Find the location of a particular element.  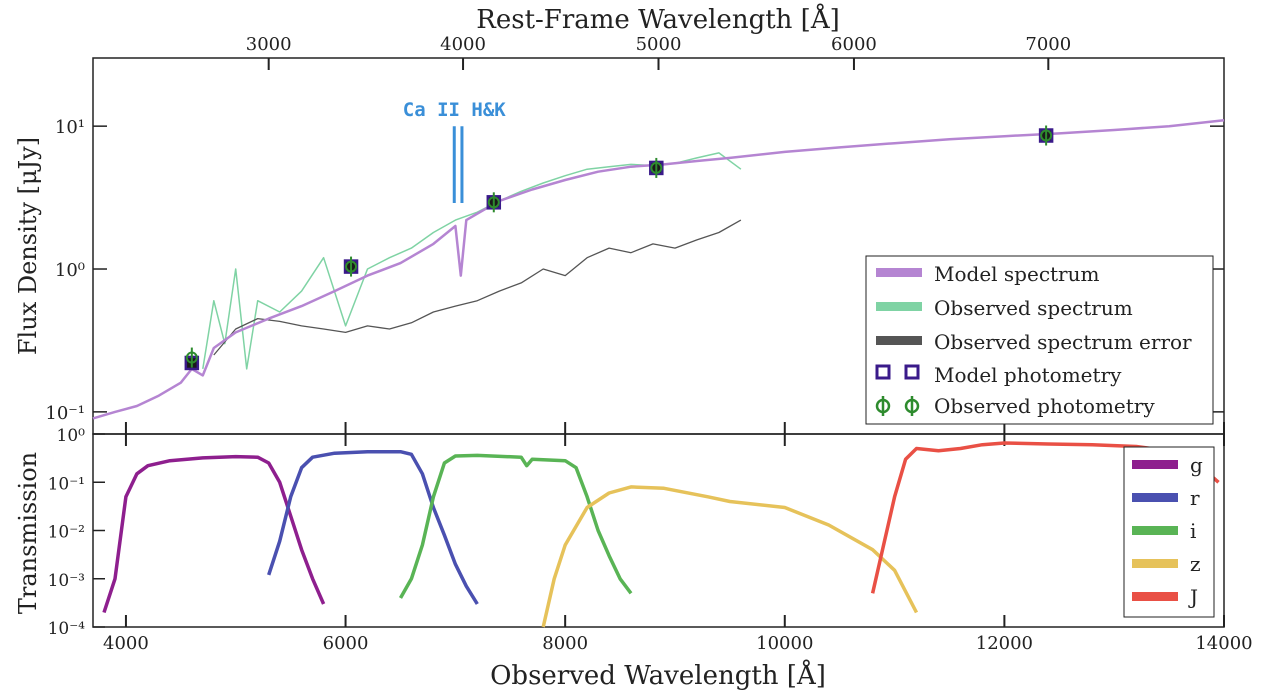

bottom-ytick-label: 10⁻³ is located at coordinates (66, 581).